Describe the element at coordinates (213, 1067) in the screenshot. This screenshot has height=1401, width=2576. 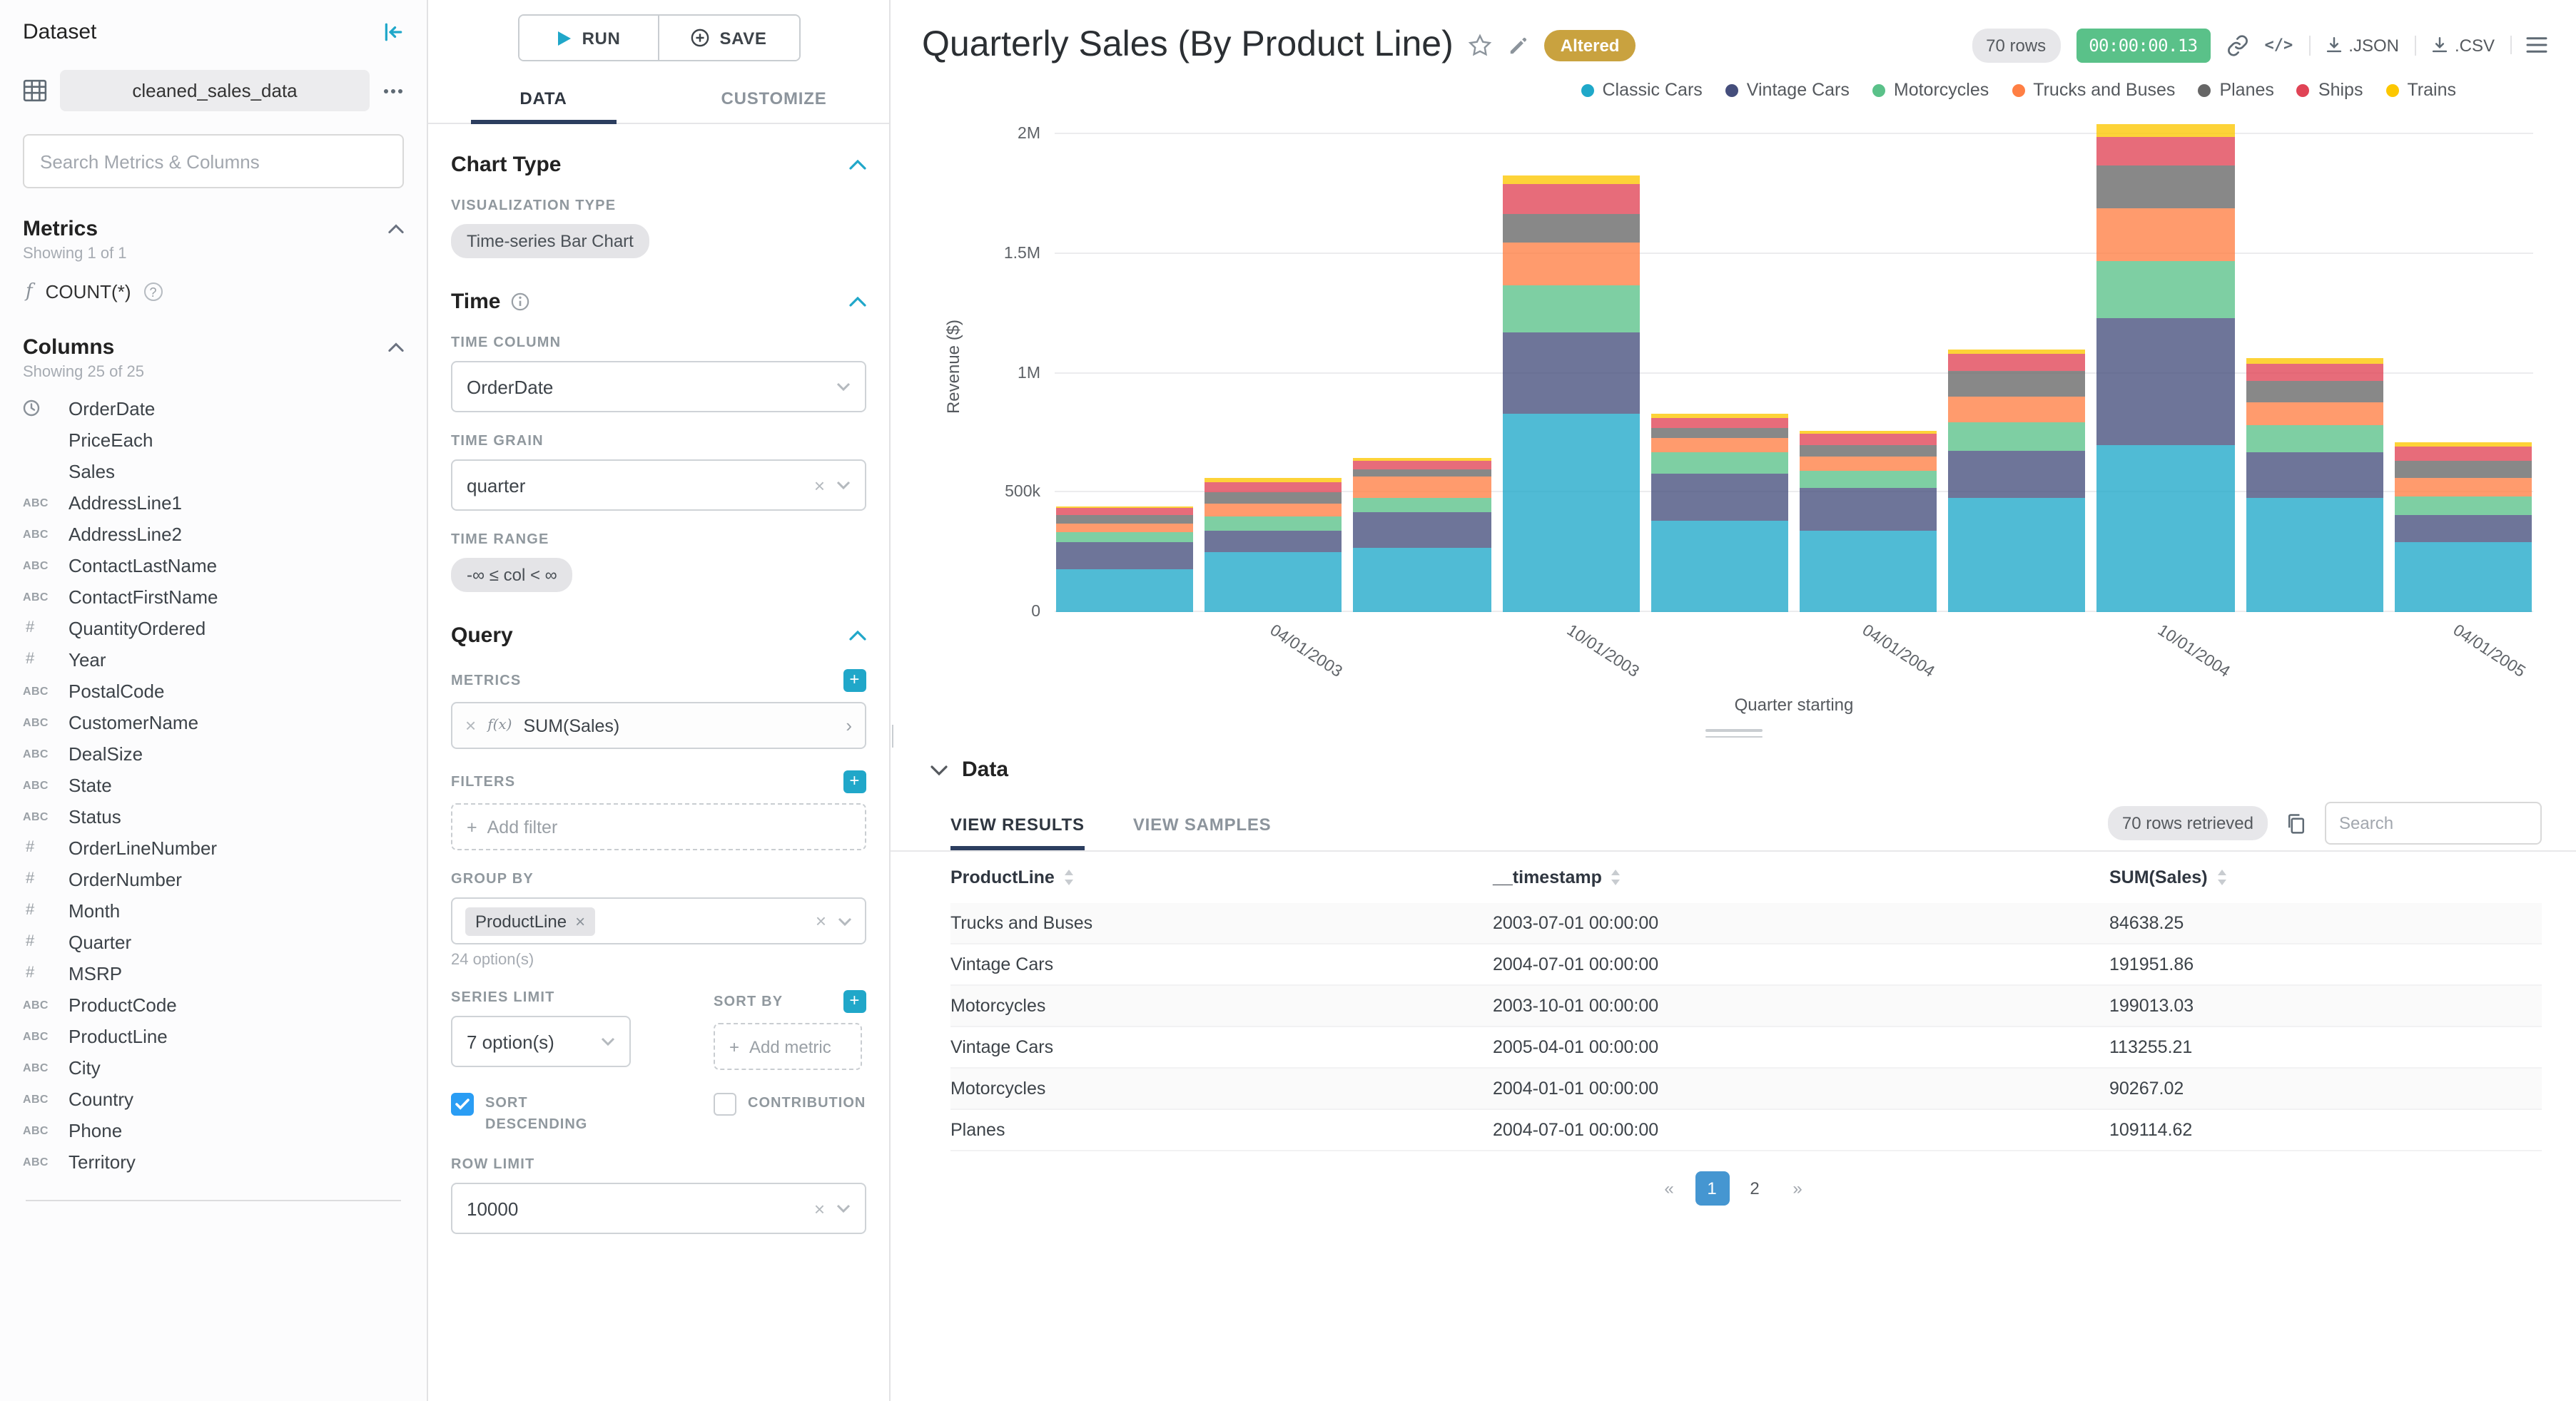
I see `column-item-city: ABC City` at that location.